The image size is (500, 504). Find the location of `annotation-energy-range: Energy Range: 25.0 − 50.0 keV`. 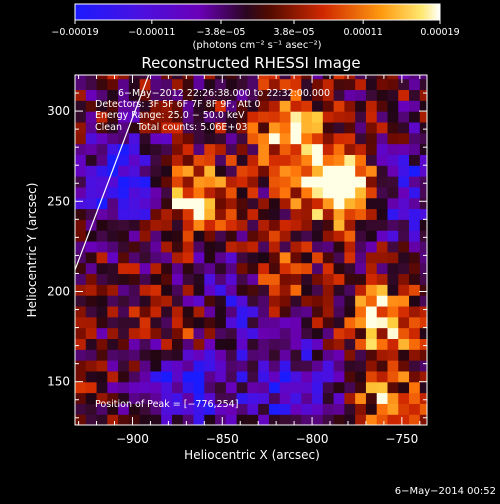

annotation-energy-range: Energy Range: 25.0 − 50.0 keV is located at coordinates (170, 115).